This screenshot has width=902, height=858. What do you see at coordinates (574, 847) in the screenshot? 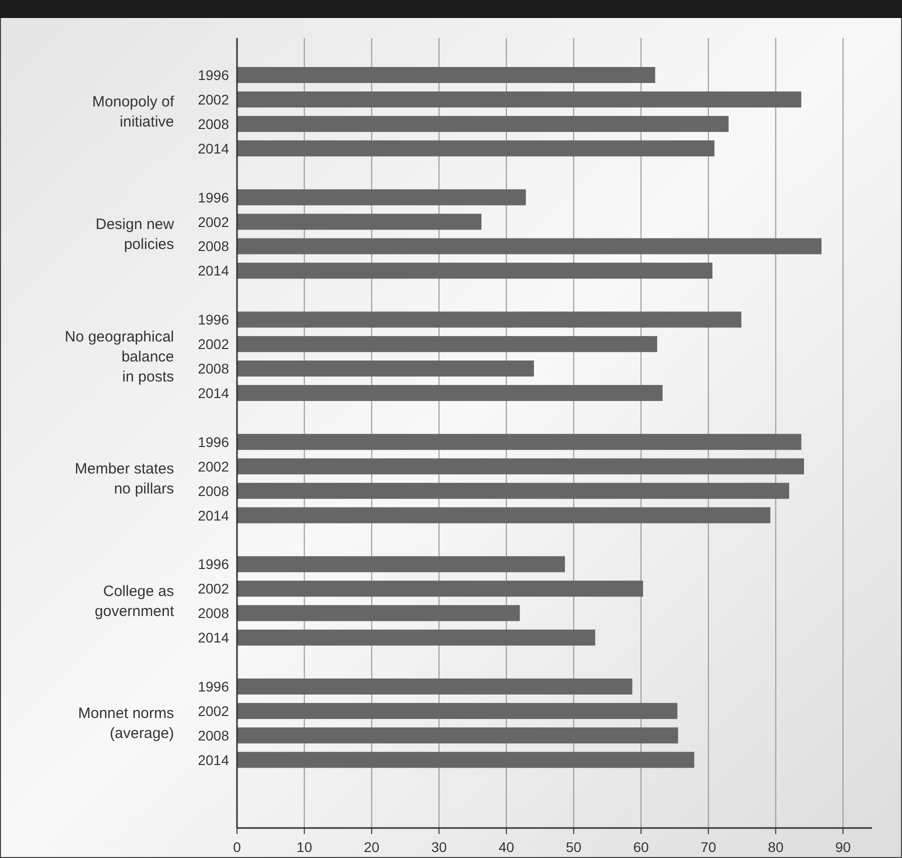
I see `x-tick-label: 50` at bounding box center [574, 847].